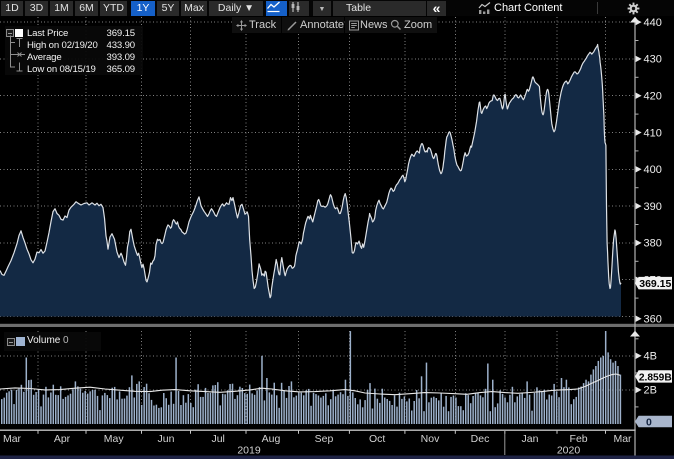 This screenshot has width=674, height=459. I want to click on svg-text: 400, so click(653, 170).